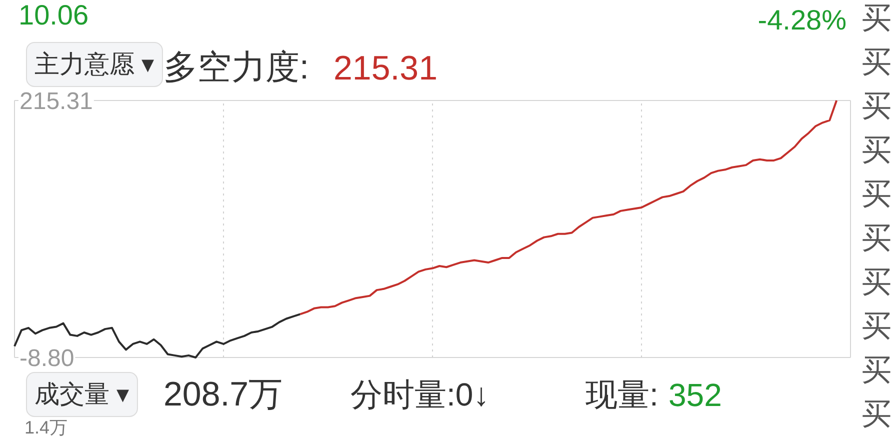 Image resolution: width=894 pixels, height=439 pixels. Describe the element at coordinates (236, 67) in the screenshot. I see `chart-title: 多空力度:` at that location.